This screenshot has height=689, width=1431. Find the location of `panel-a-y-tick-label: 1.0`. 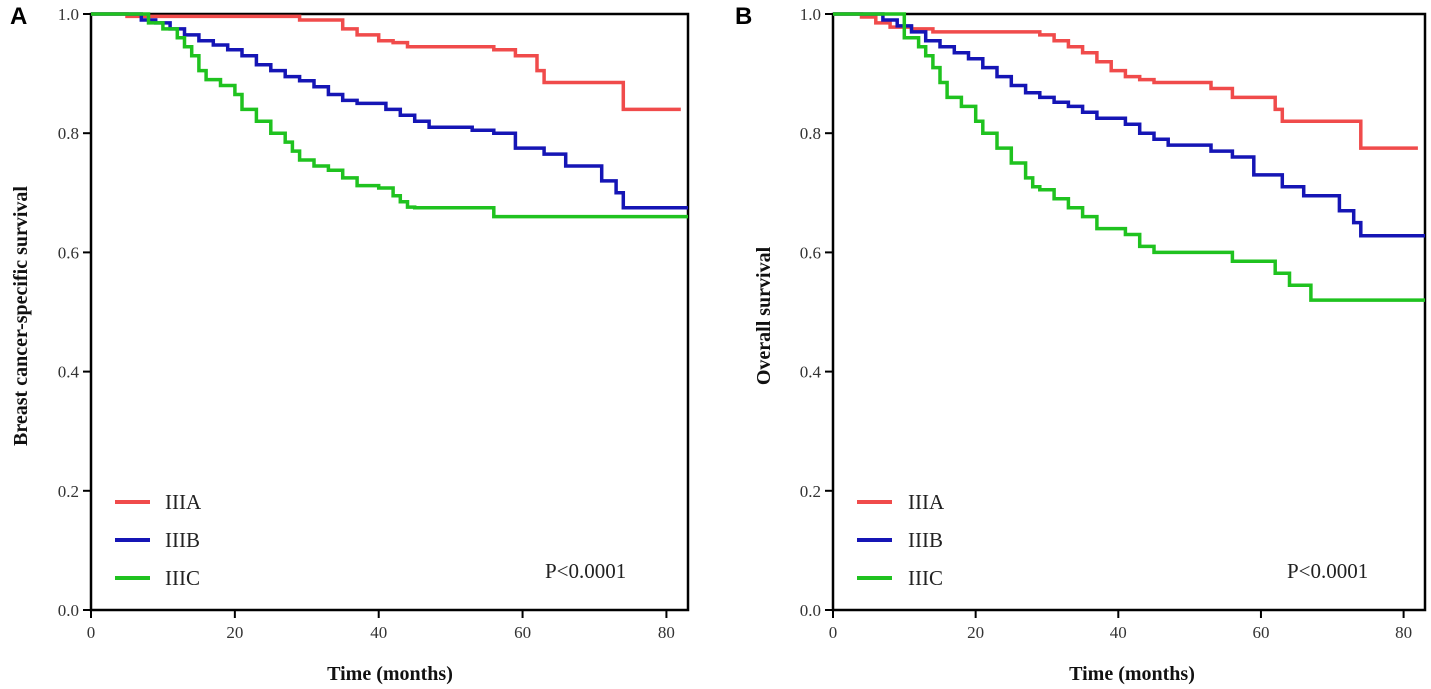

panel-a-y-tick-label: 1.0 is located at coordinates (68, 14).